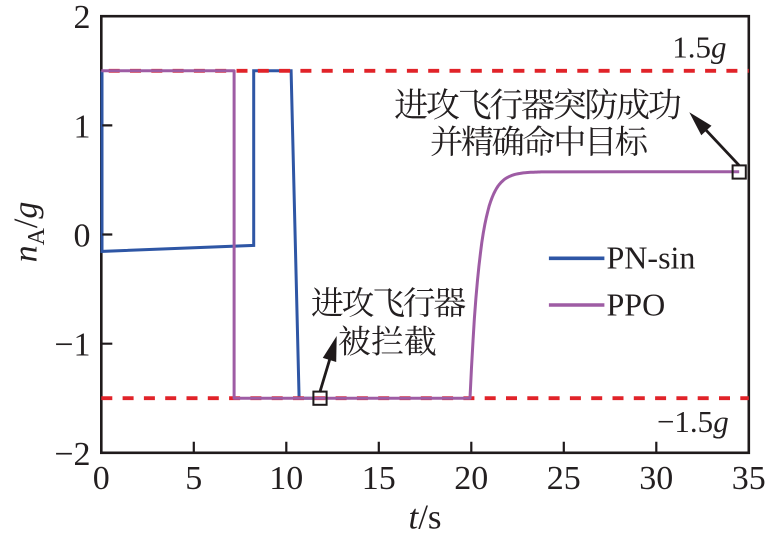  What do you see at coordinates (193, 478) in the screenshot?
I see `svg-text: 5` at bounding box center [193, 478].